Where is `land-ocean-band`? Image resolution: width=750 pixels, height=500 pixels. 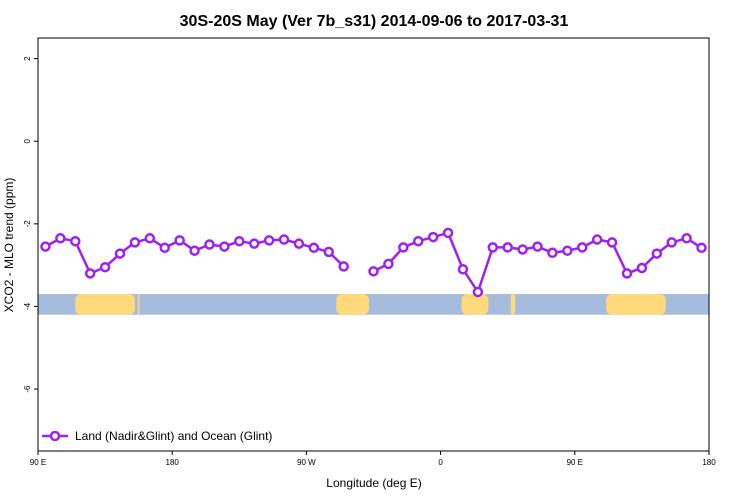 land-ocean-band is located at coordinates (373, 304).